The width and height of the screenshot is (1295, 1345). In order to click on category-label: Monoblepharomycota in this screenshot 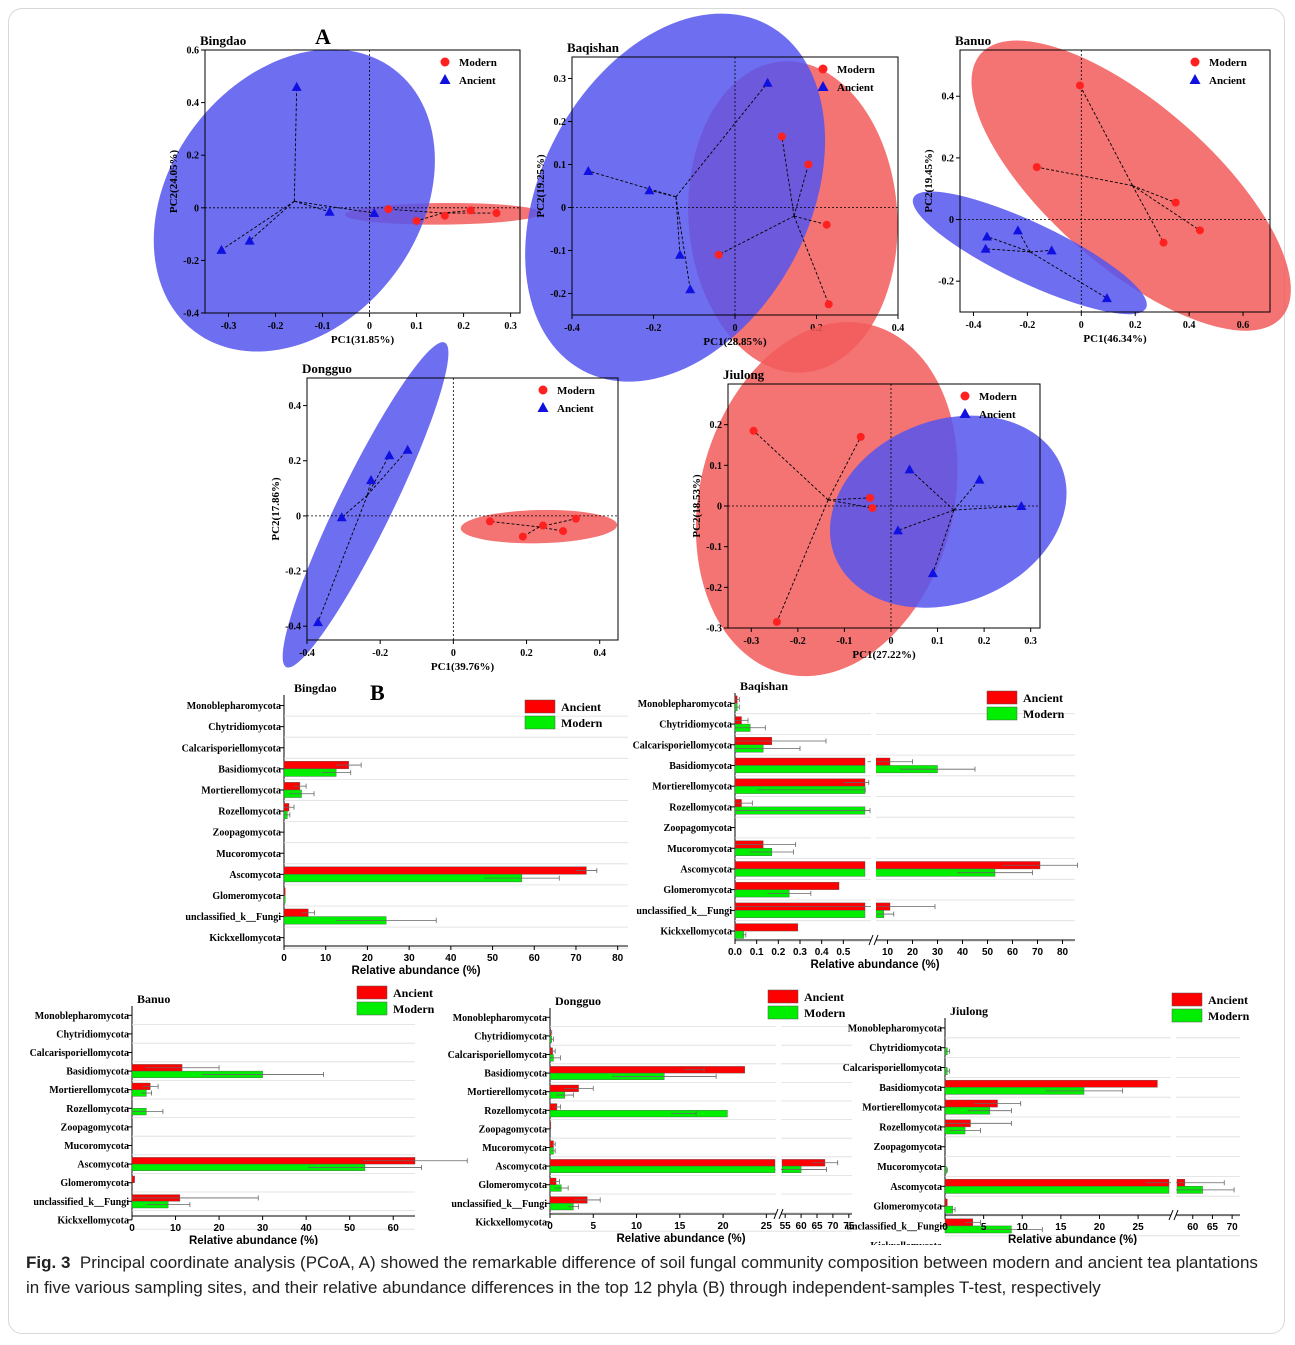, I will do `click(895, 1028)`.